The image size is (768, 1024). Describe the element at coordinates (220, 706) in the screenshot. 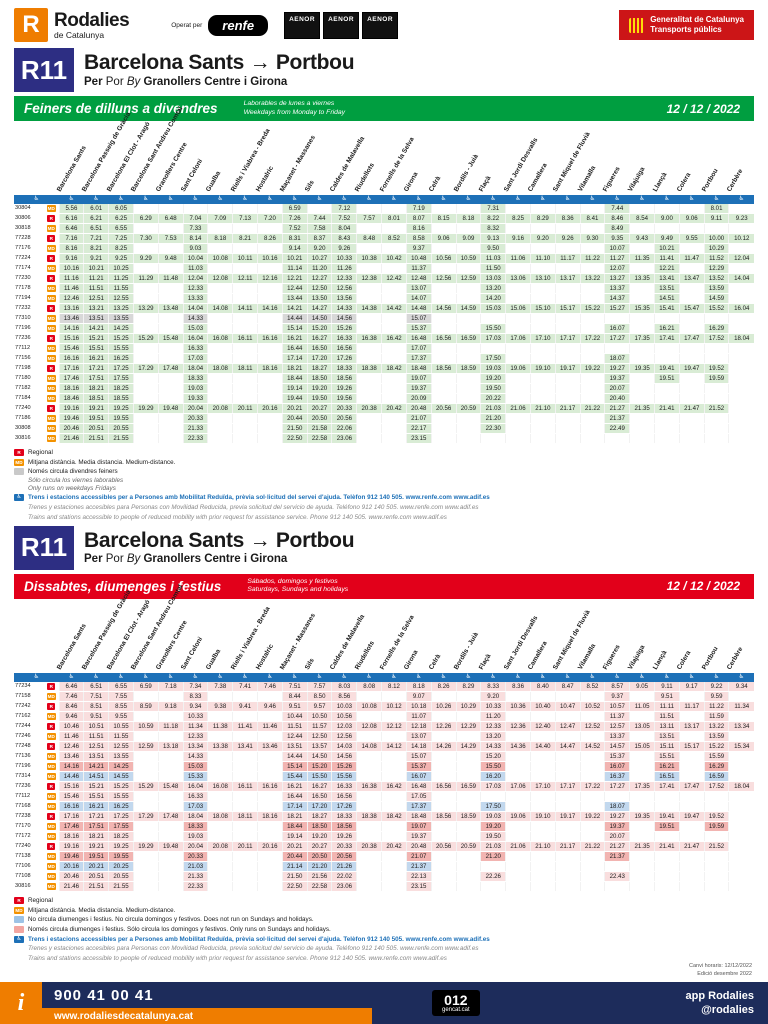

I see `time-cell: 9.38` at that location.